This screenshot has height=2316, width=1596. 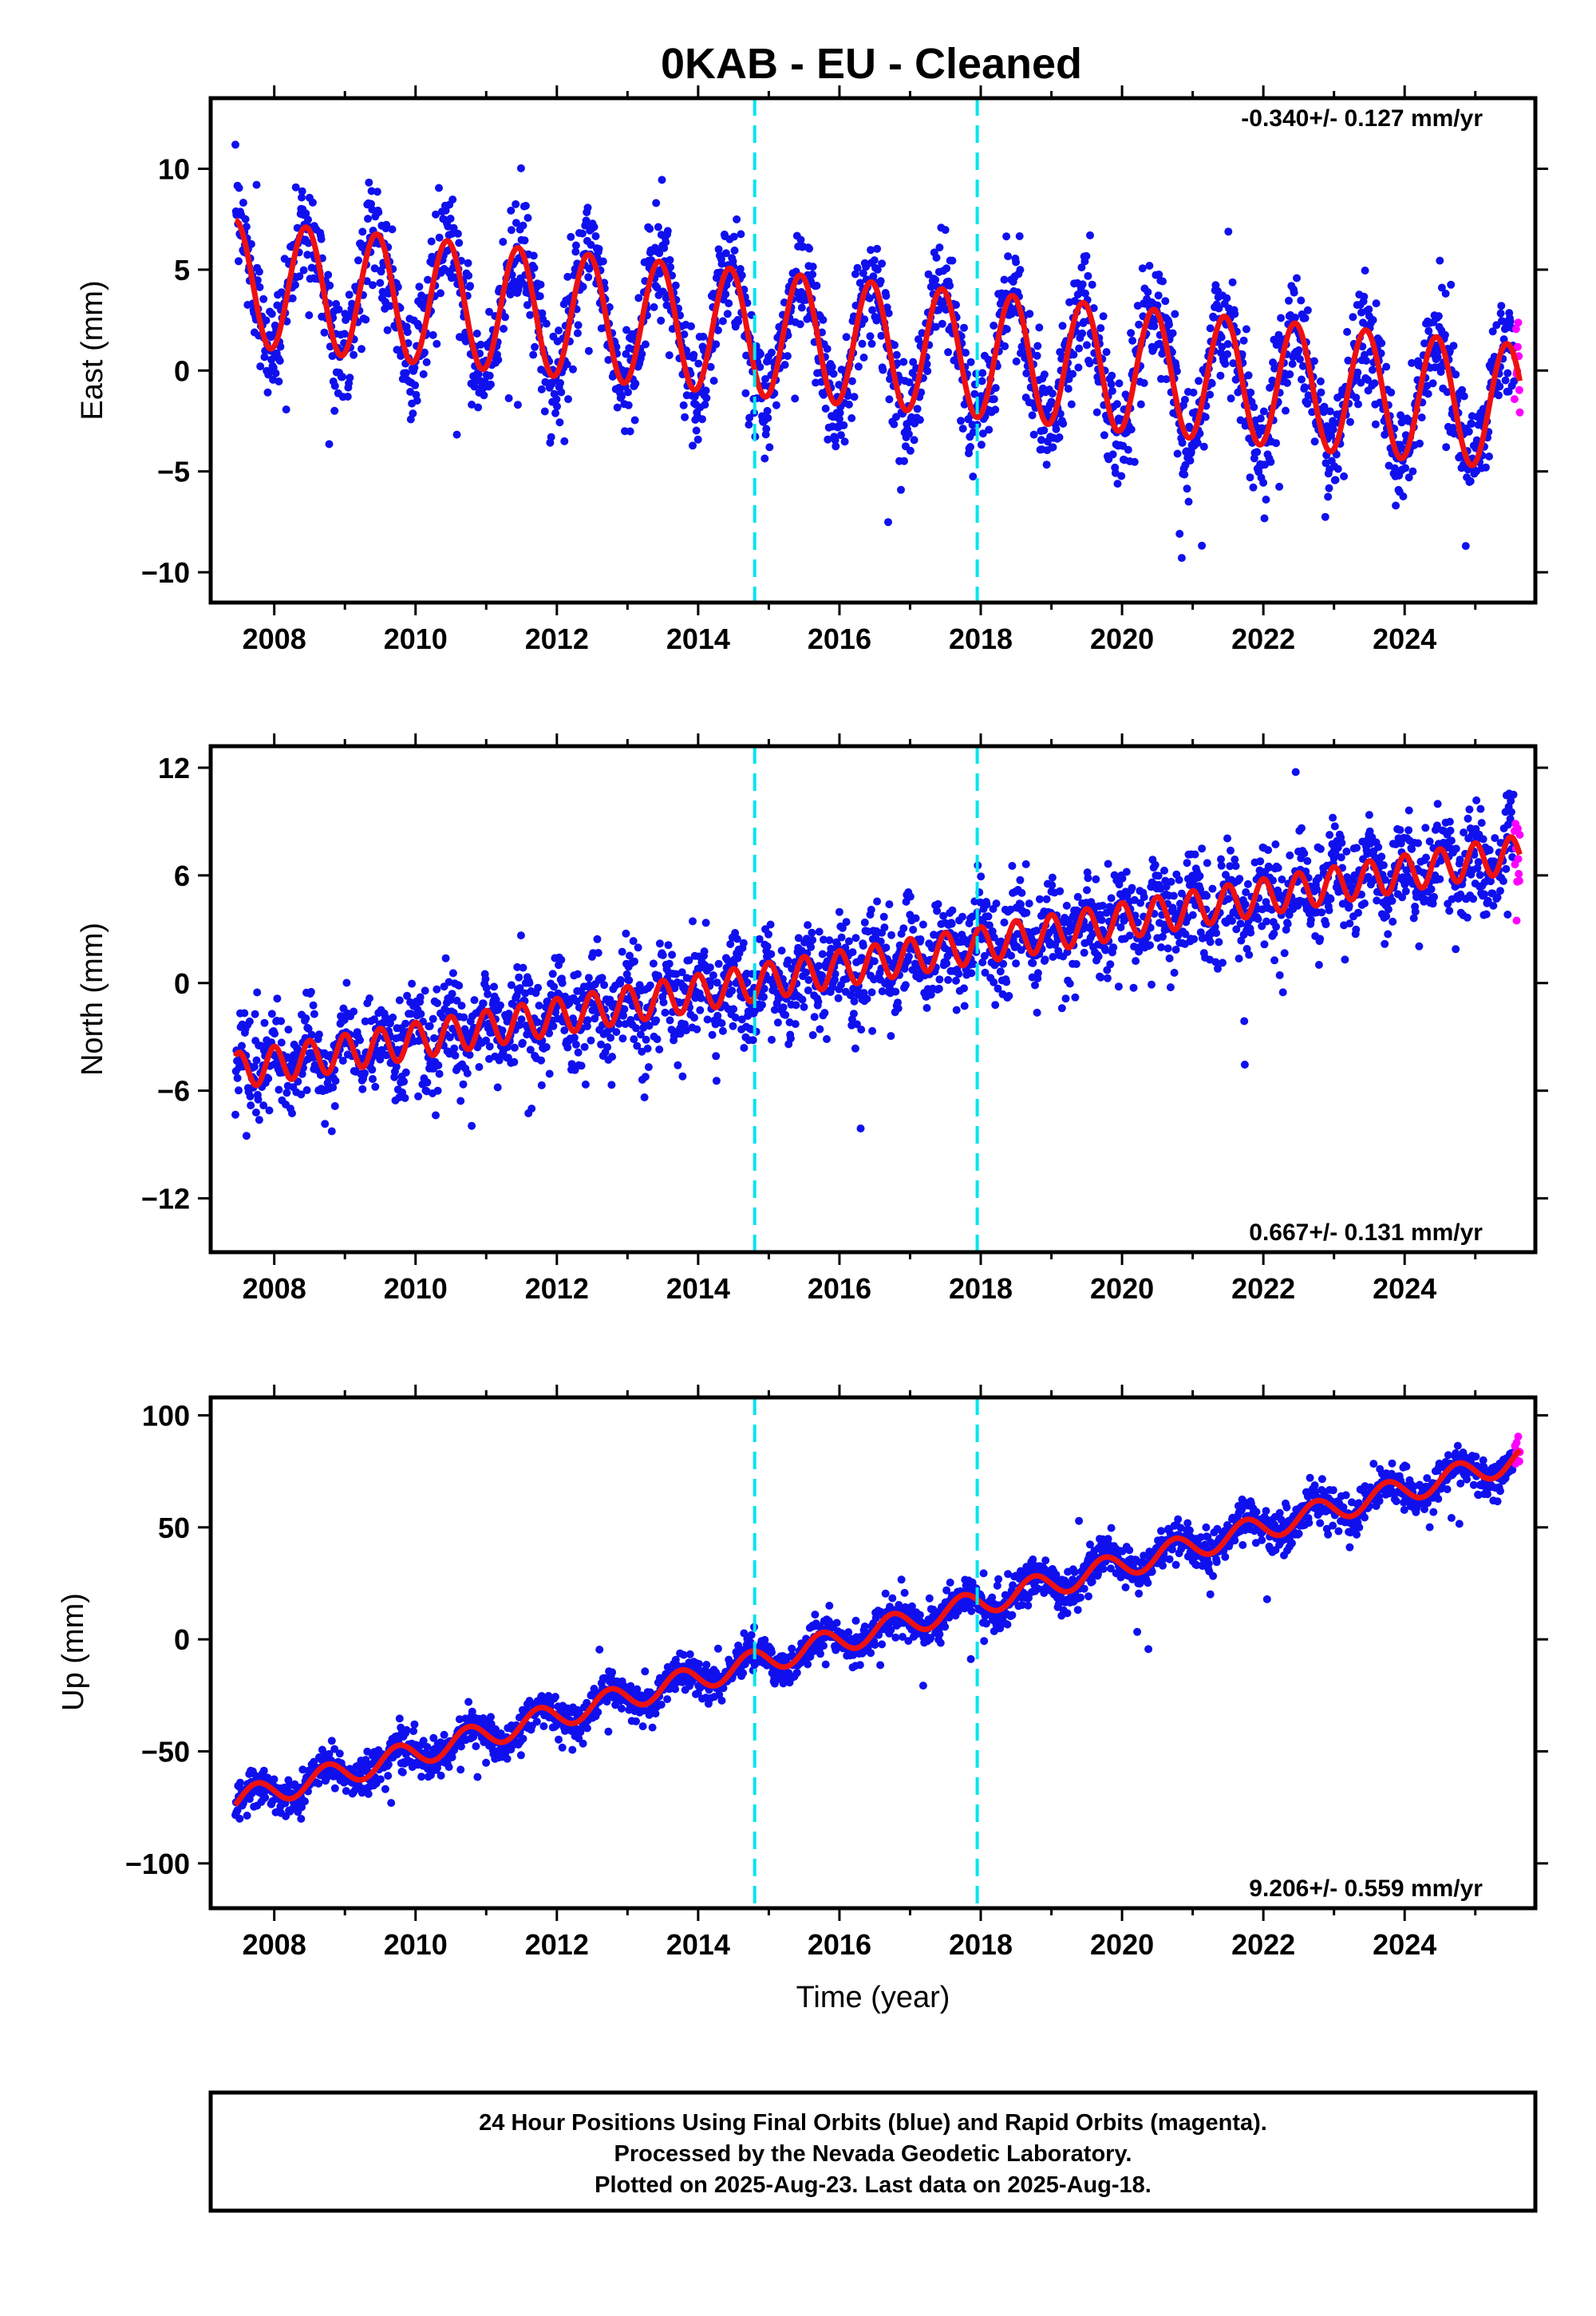 What do you see at coordinates (1366, 1232) in the screenshot?
I see `rate-label: 0.667+/- 0.131 mm/yr` at bounding box center [1366, 1232].